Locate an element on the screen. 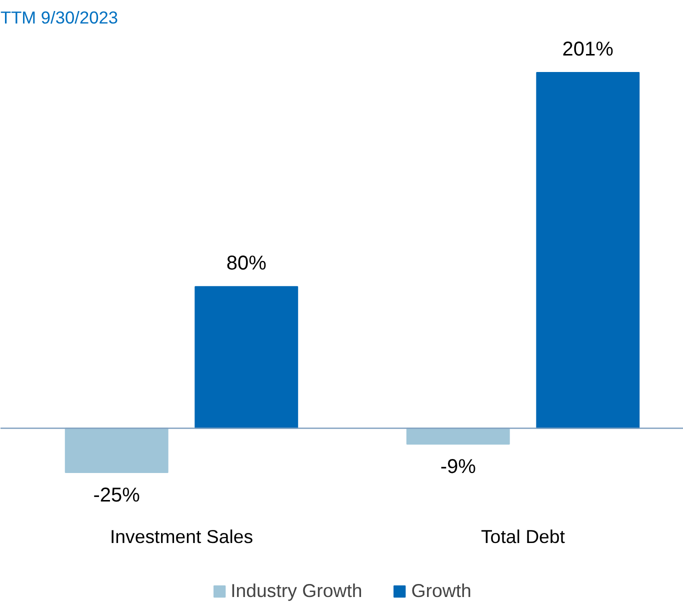  legend-label: Industry Growth is located at coordinates (296, 591).